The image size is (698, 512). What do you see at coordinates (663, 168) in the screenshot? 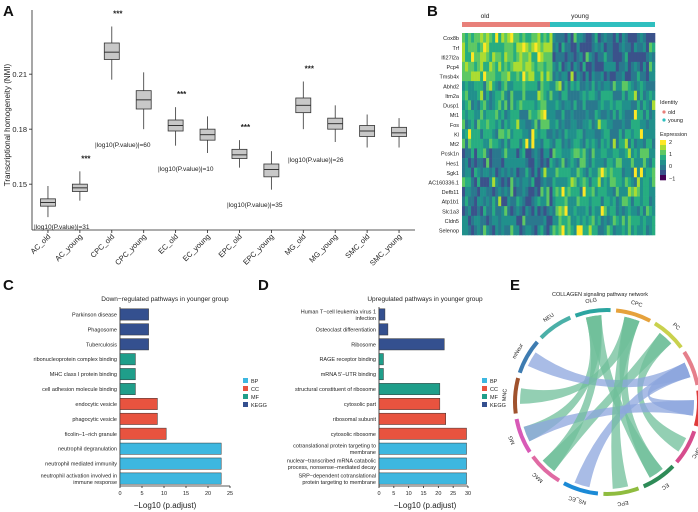
I see `colorbar-segment` at bounding box center [663, 168].